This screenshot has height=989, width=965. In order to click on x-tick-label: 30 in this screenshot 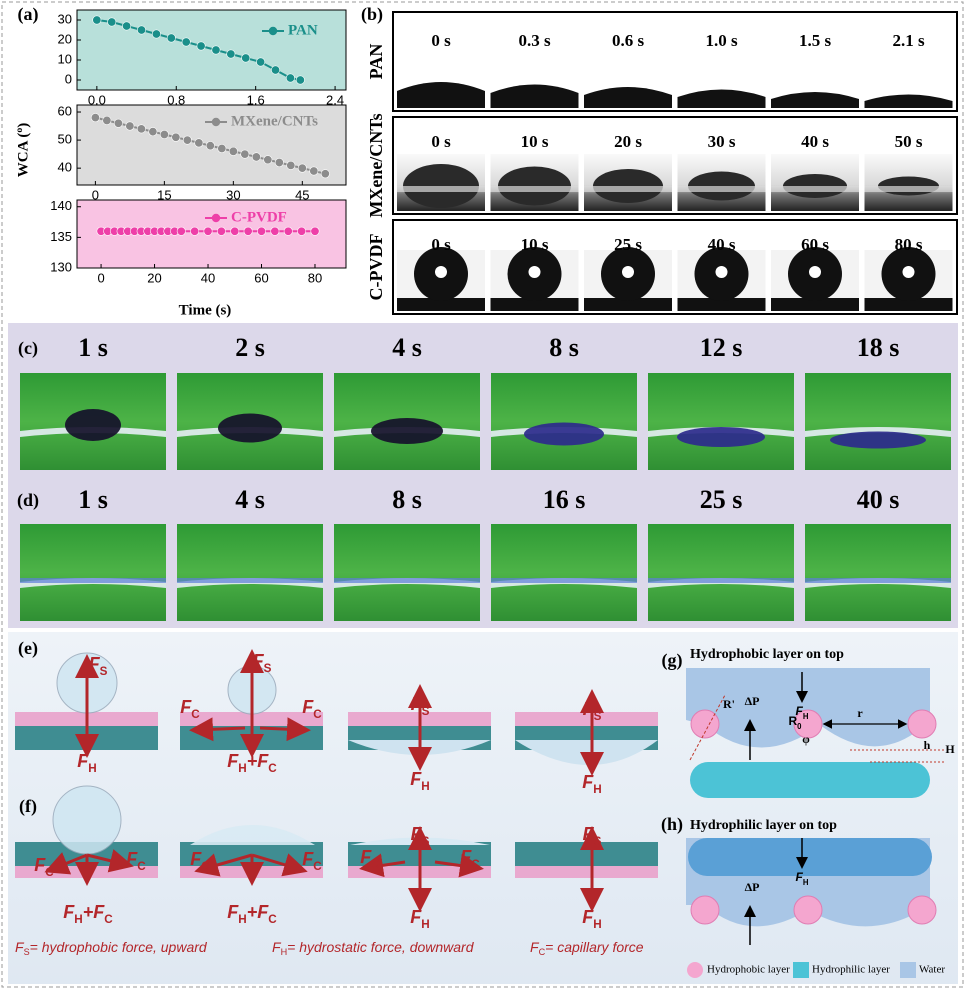, I will do `click(233, 194)`.